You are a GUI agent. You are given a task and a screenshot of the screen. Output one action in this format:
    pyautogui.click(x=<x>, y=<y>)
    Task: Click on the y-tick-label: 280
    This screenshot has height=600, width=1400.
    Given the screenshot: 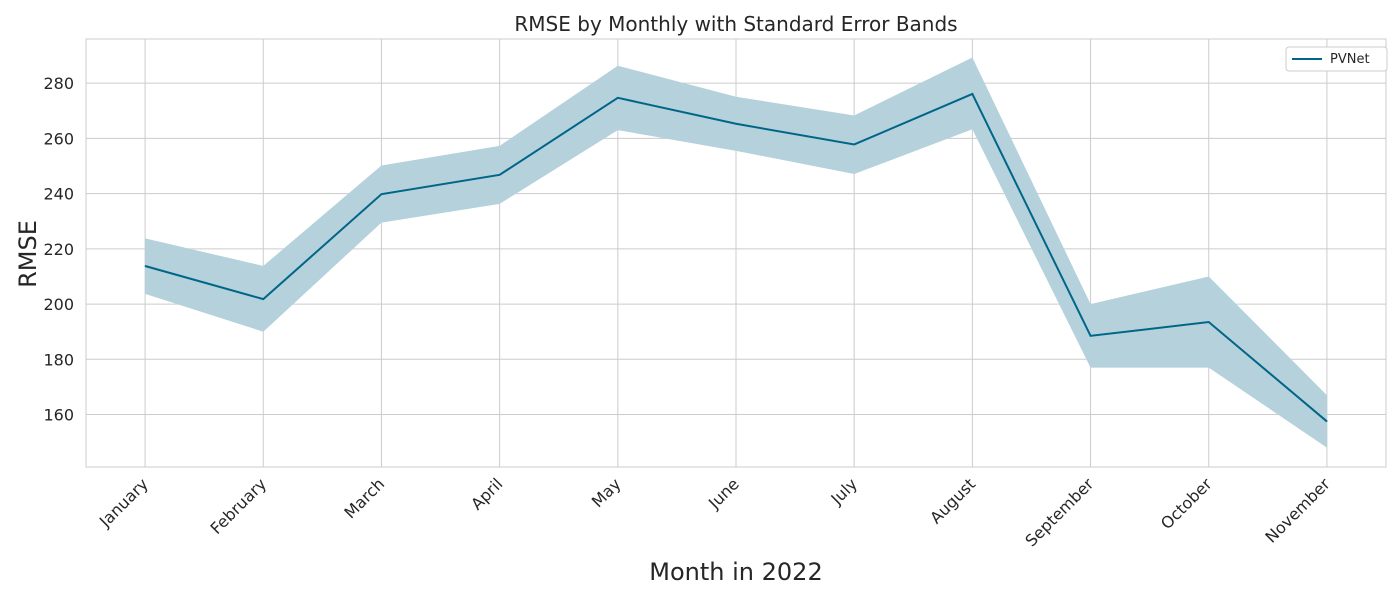 What is the action you would take?
    pyautogui.click(x=58, y=83)
    